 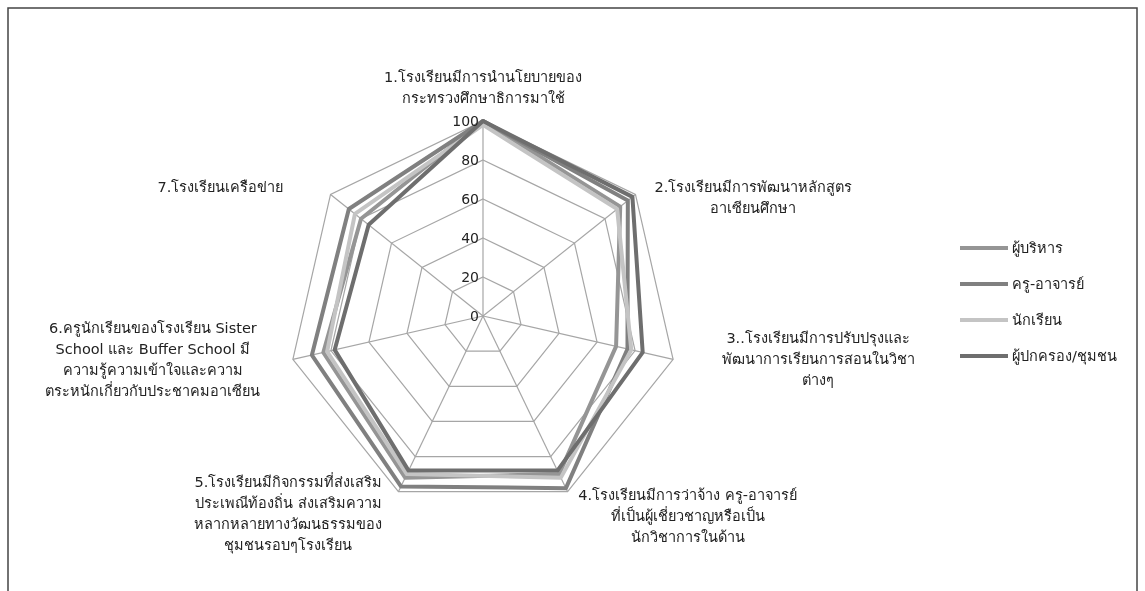 What do you see at coordinates (1064, 356) in the screenshot?
I see `legend-label: ผู้ปกครอง/ชุมชน` at bounding box center [1064, 356].